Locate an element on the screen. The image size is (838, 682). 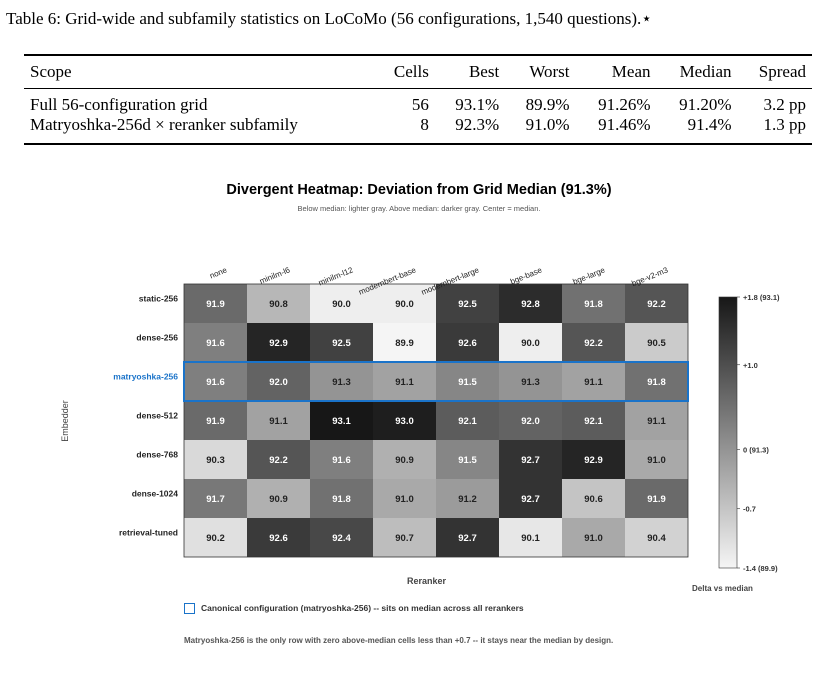
colorbar-tick-label: -0.7 is located at coordinates (749, 509).